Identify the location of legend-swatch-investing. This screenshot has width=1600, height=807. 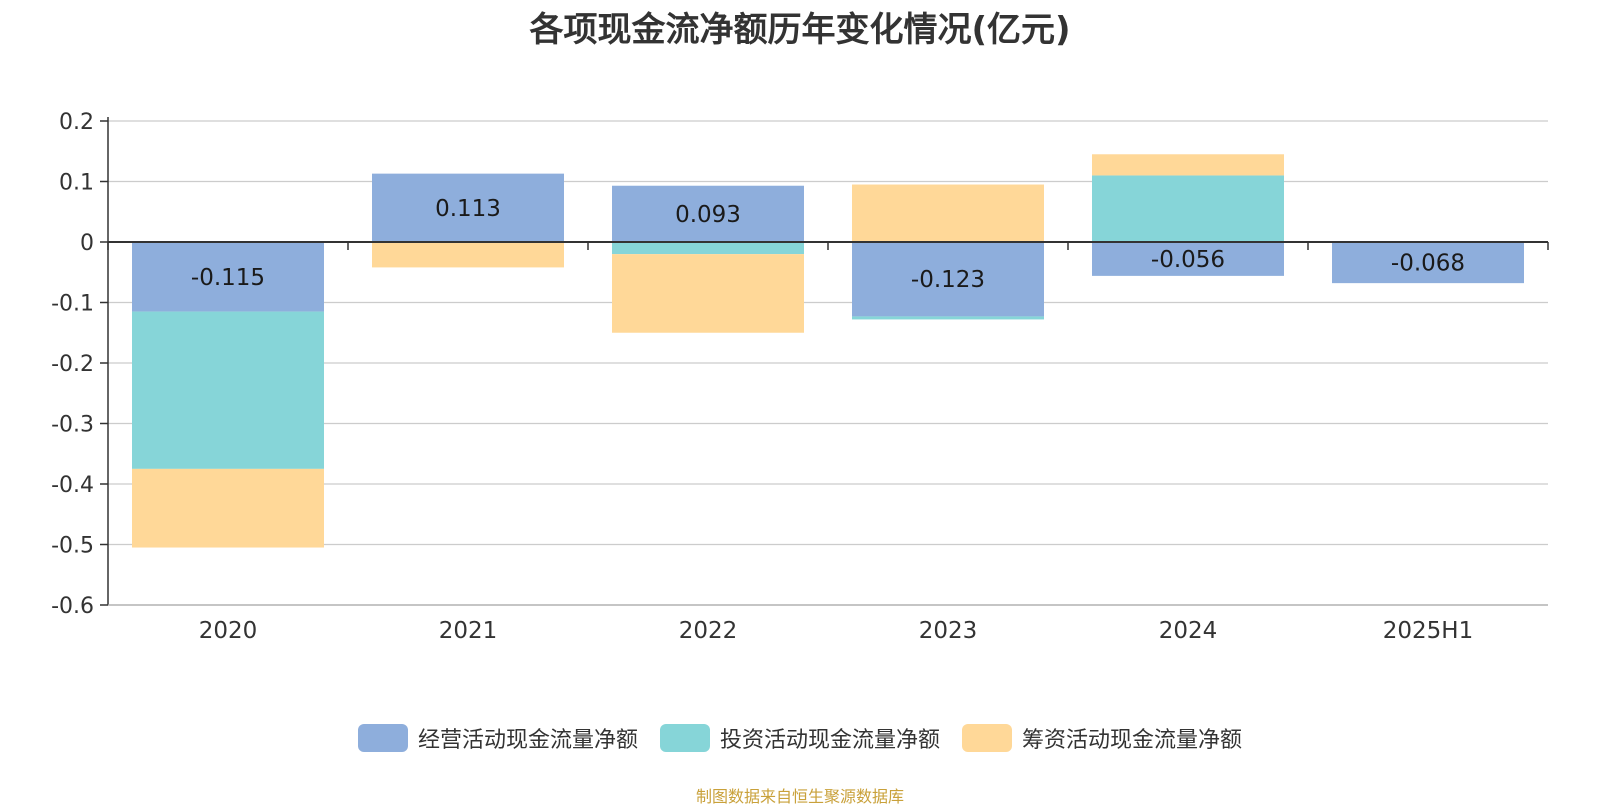
(684, 738).